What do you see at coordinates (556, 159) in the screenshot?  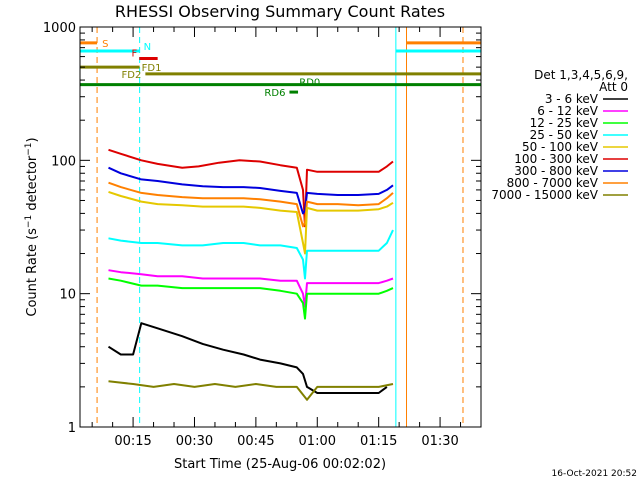 I see `legend-label-100-300-kev: 100 - 300 keV` at bounding box center [556, 159].